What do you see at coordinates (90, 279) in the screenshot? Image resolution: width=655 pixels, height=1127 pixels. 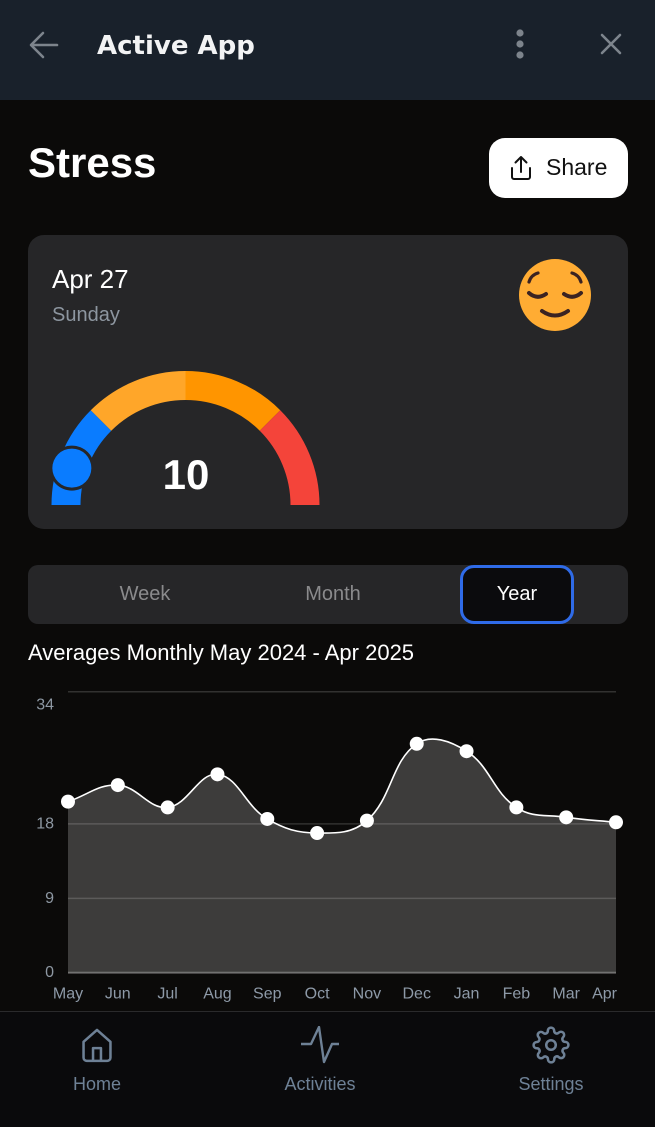 I see `summary-date: Apr 27` at bounding box center [90, 279].